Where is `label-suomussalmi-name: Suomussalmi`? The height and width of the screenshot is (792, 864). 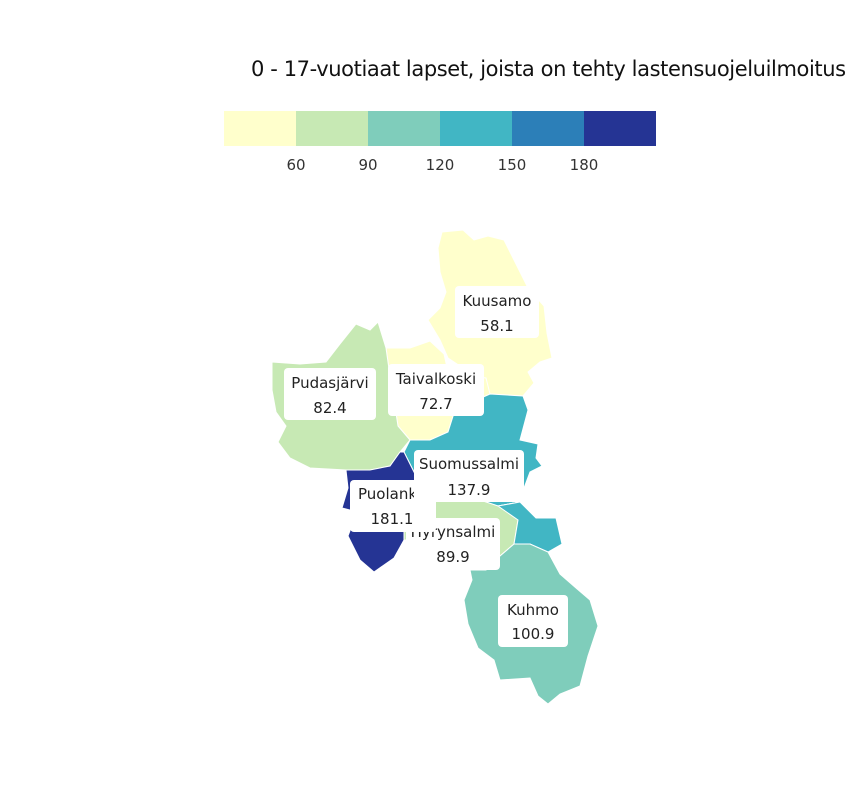 label-suomussalmi-name: Suomussalmi is located at coordinates (469, 464).